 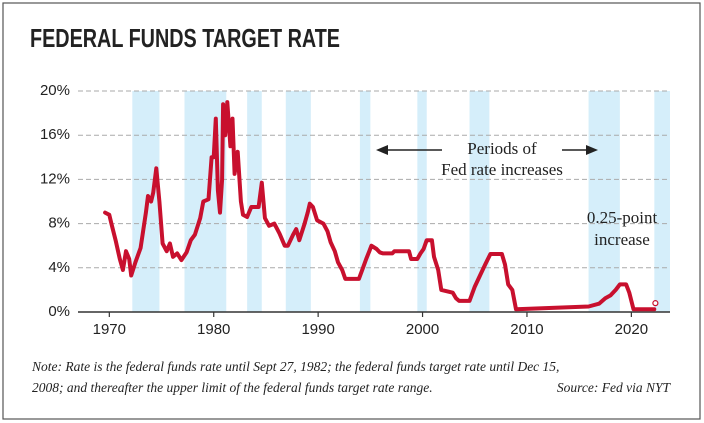 What do you see at coordinates (614, 387) in the screenshot?
I see `source: Source: Fed via NYT` at bounding box center [614, 387].